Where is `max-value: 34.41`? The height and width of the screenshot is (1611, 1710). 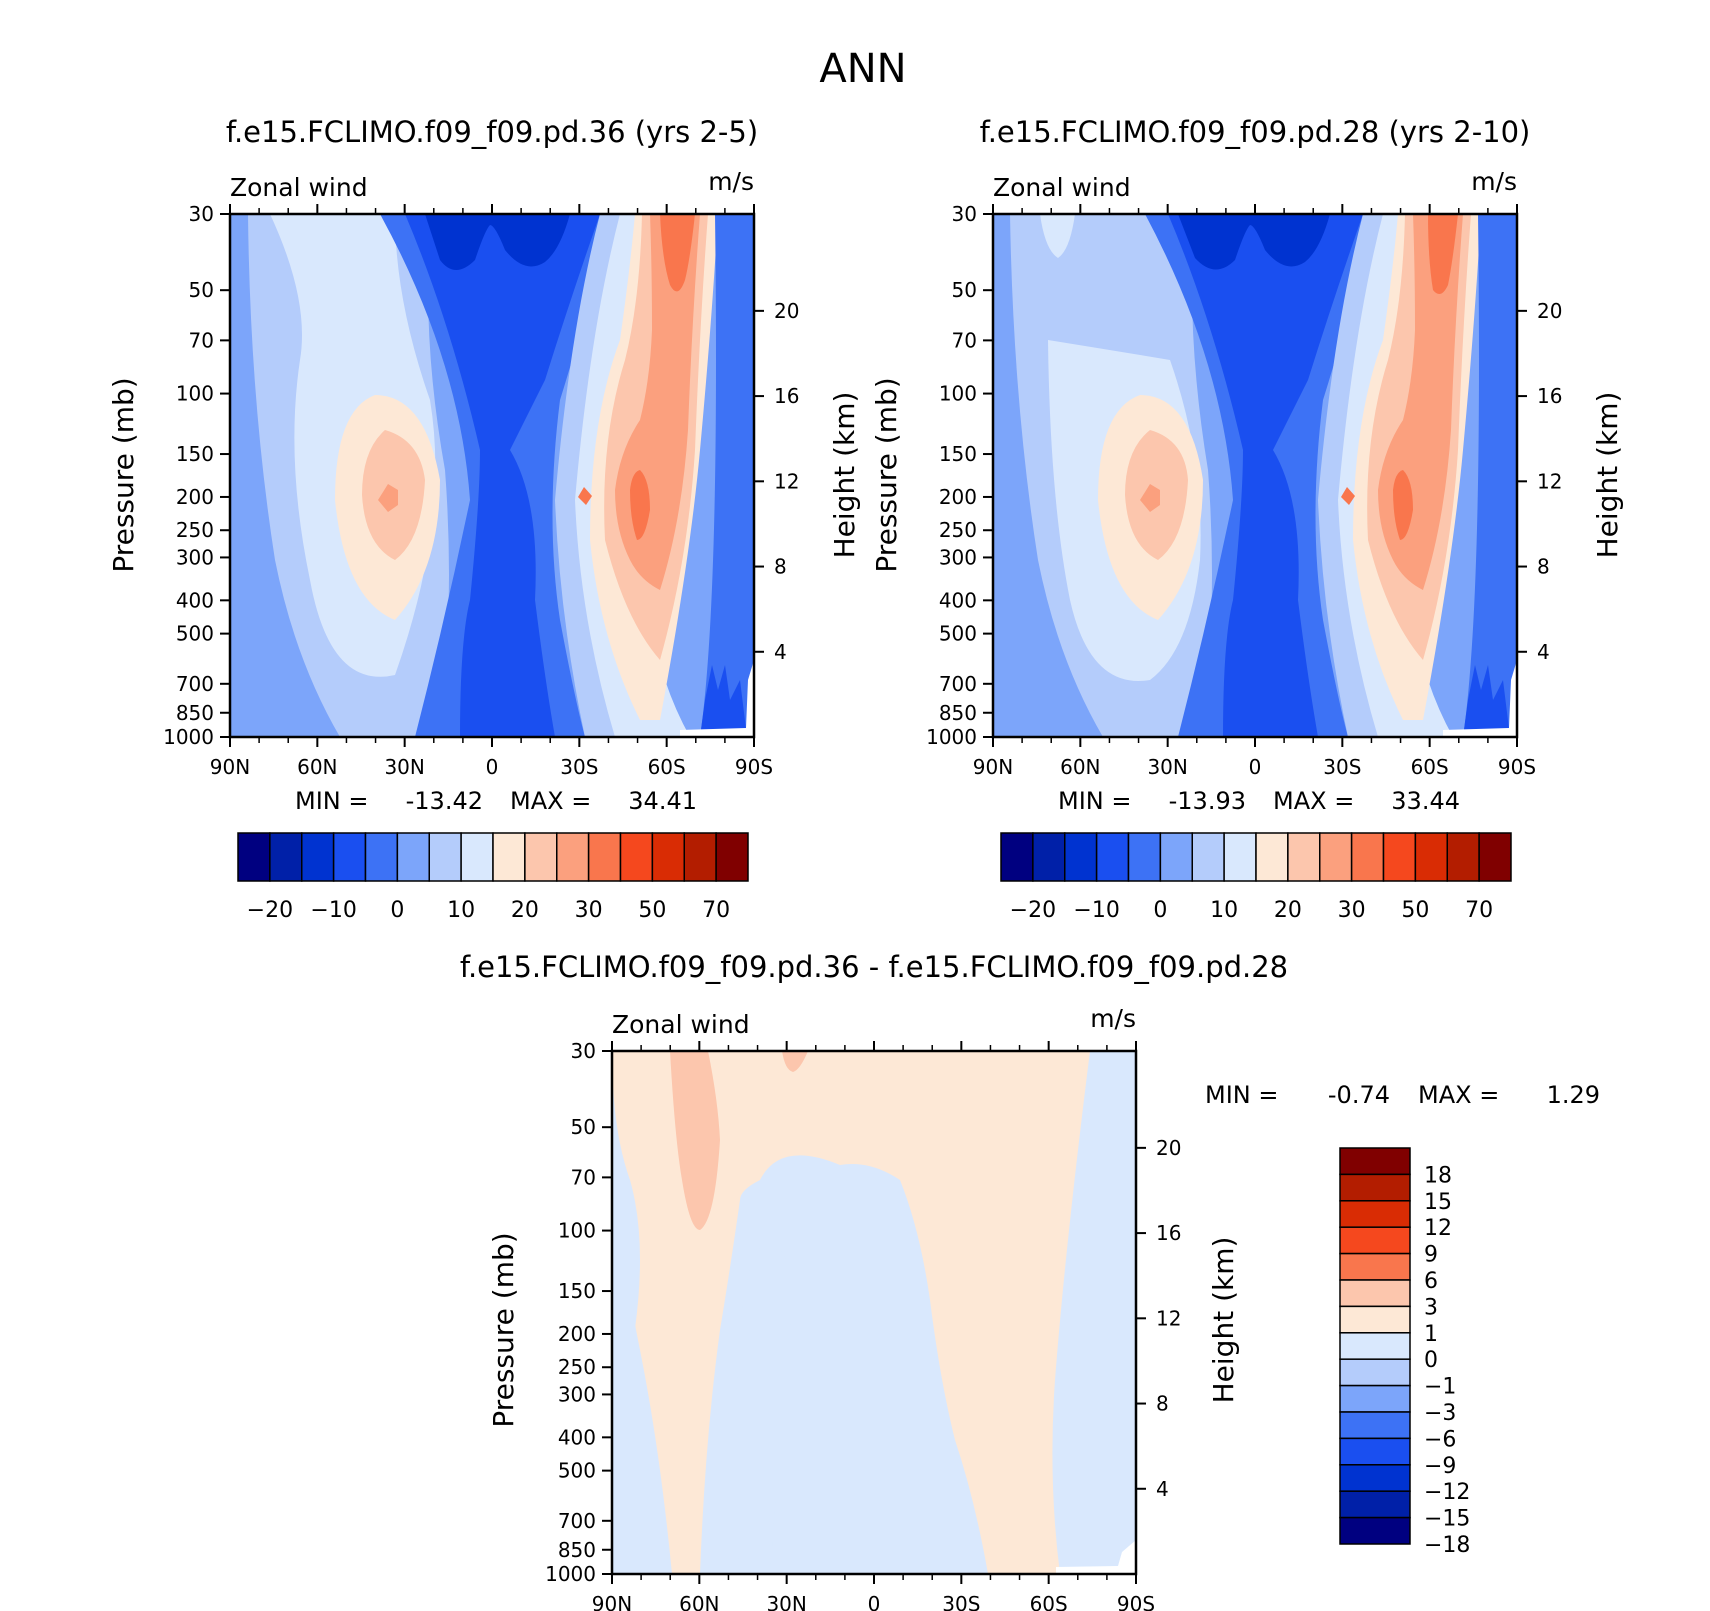
max-value: 34.41 is located at coordinates (662, 801).